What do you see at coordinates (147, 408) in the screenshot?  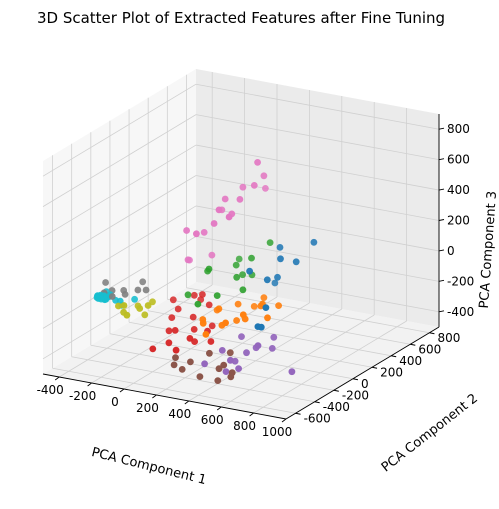 I see `x-tick-label: 200` at bounding box center [147, 408].